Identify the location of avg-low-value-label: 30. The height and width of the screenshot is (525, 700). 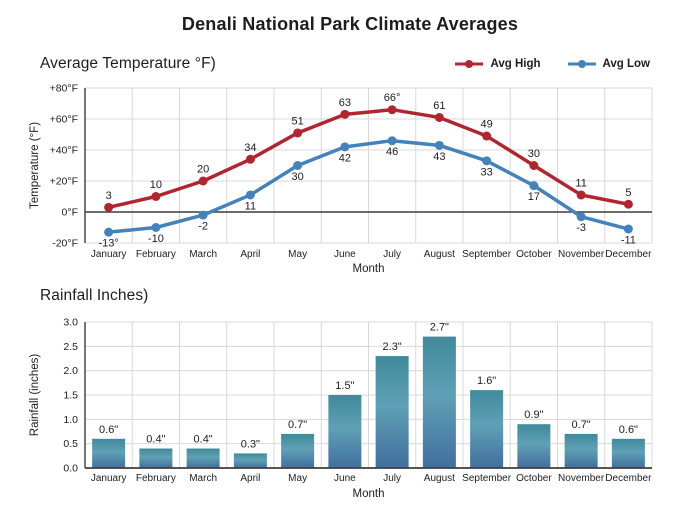
(298, 177).